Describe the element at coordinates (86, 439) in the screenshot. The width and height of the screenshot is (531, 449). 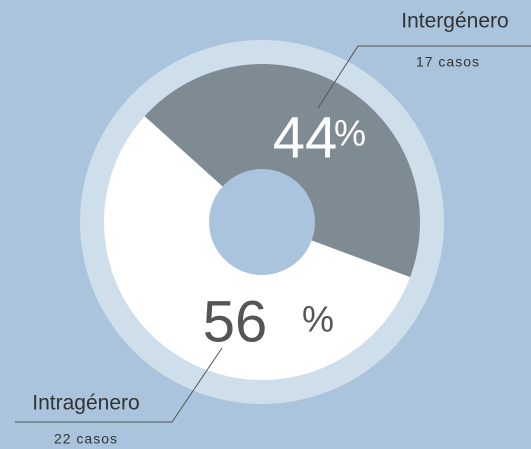
I see `count-label: 22 casos` at that location.